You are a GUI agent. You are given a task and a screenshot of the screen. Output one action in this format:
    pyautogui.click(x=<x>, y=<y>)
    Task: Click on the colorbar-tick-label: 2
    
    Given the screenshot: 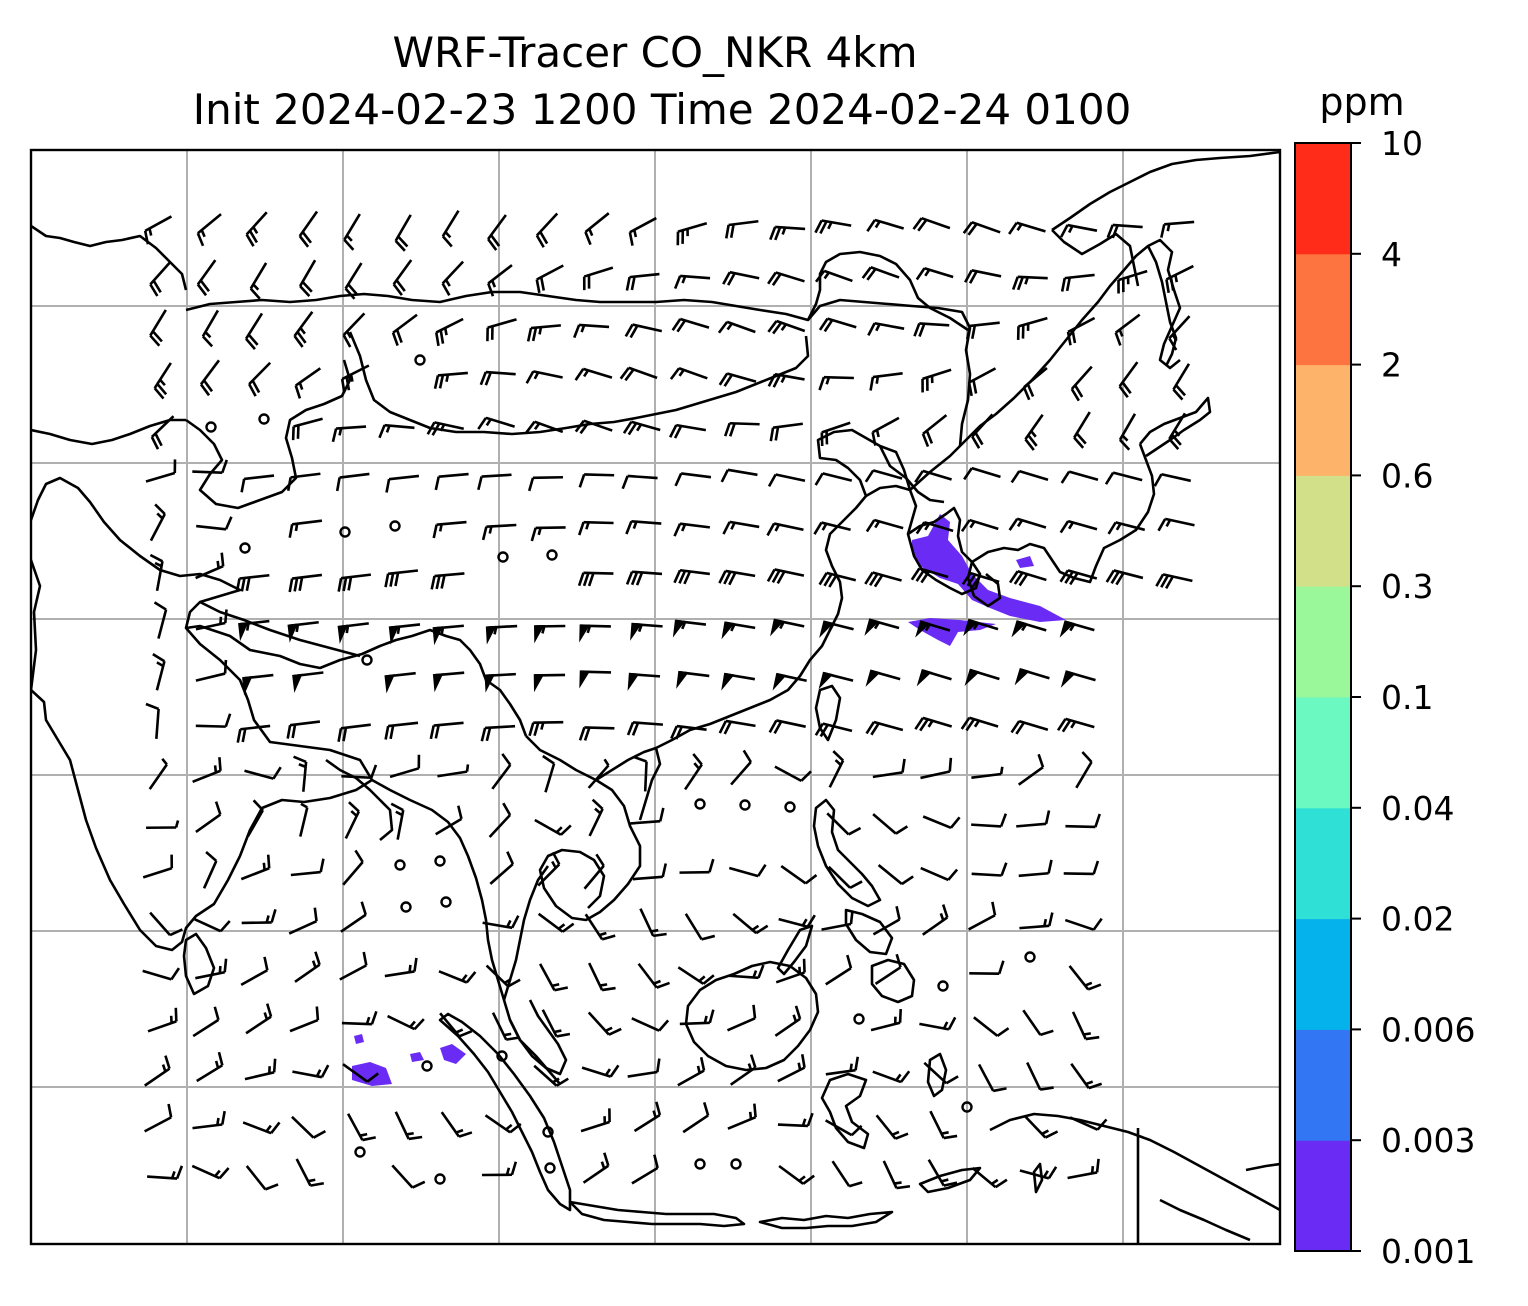 What is the action you would take?
    pyautogui.click(x=1391, y=365)
    